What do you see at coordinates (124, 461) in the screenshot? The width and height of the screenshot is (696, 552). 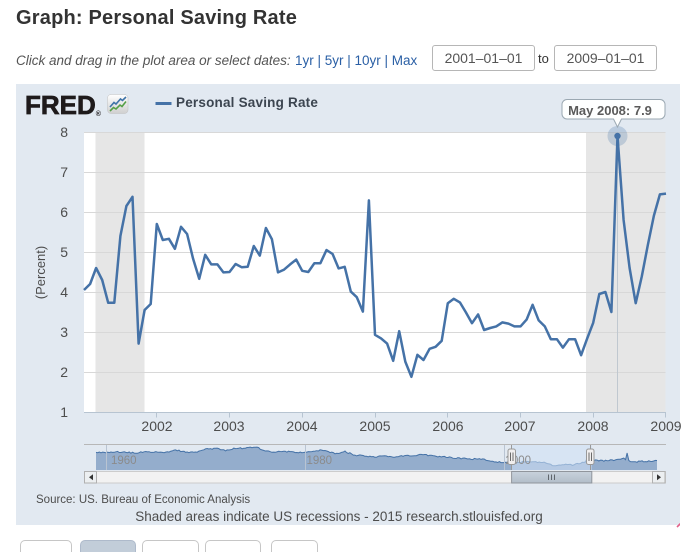 I see `svg-text: 1960` at bounding box center [124, 461].